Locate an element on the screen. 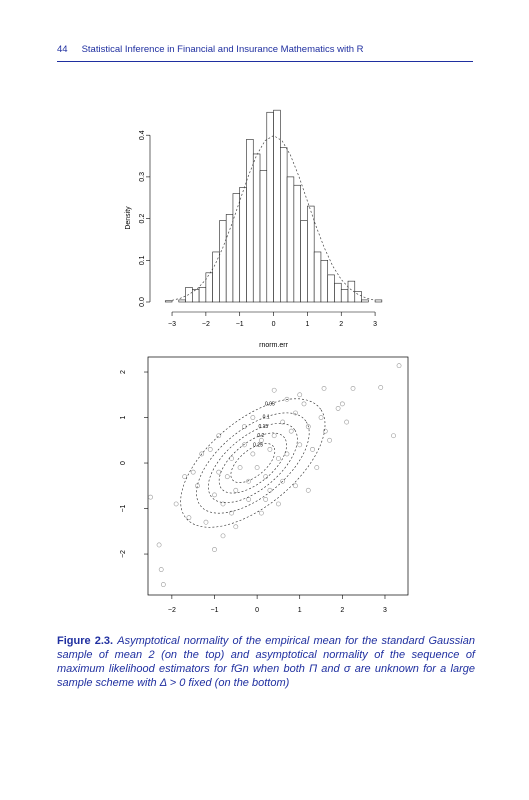  plot-frame is located at coordinates (278, 476).